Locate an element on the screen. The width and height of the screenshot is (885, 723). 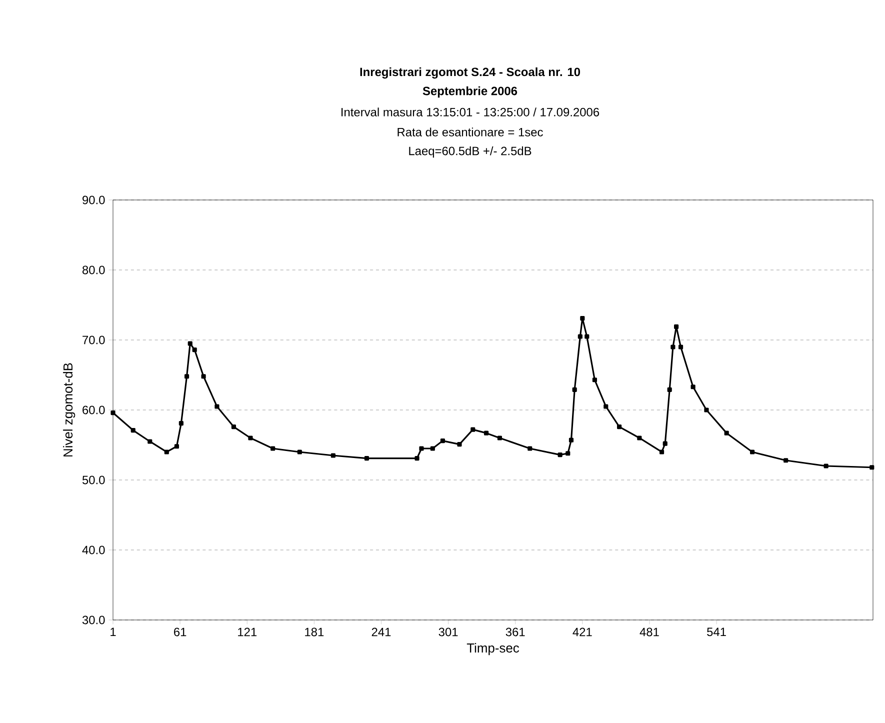
text: Rata de esantionare = 1sec is located at coordinates (470, 132).